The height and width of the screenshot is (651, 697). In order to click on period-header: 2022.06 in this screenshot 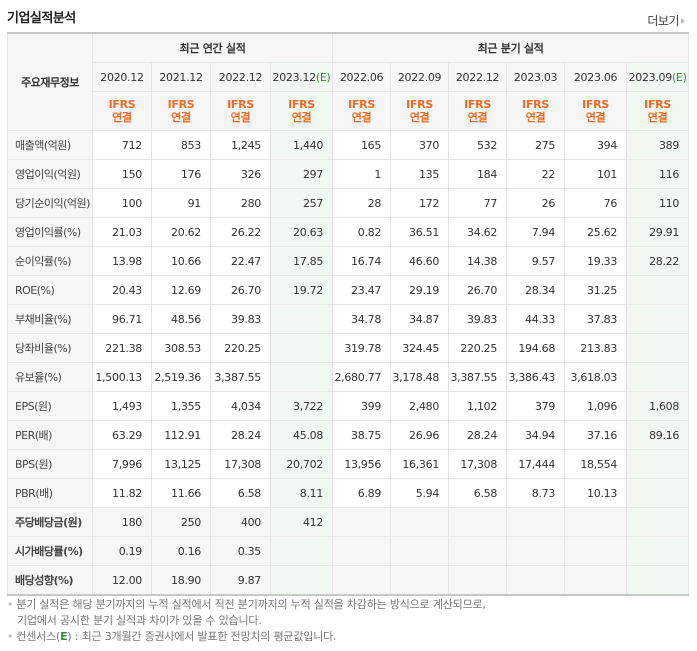, I will do `click(362, 77)`.